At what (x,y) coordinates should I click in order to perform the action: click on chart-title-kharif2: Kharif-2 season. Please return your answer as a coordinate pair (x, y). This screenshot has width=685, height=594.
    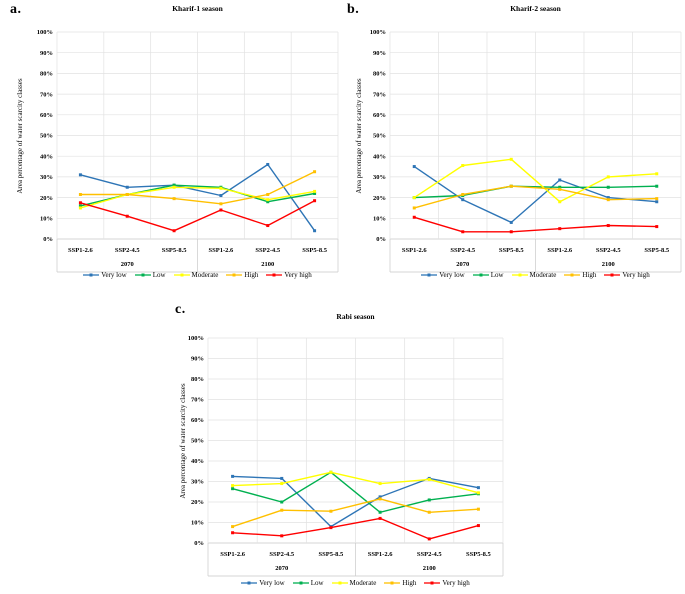
    Looking at the image, I should click on (535, 8).